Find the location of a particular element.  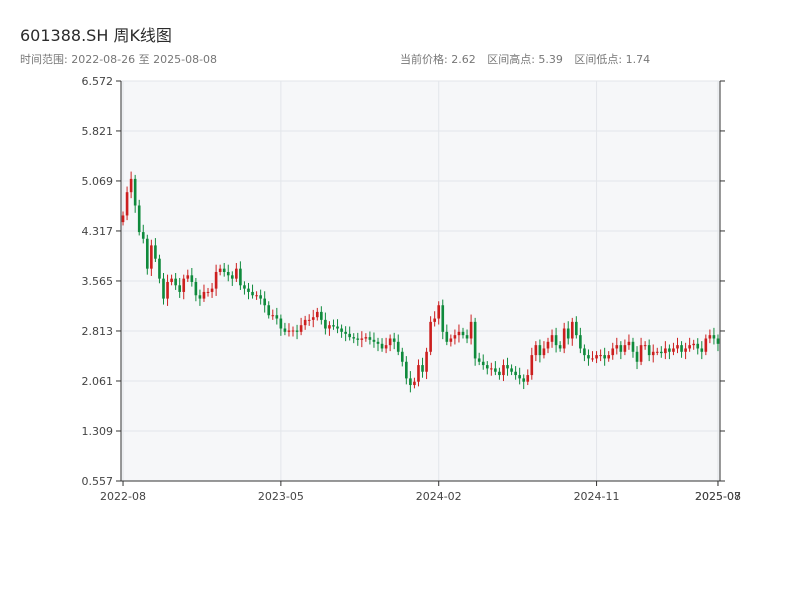

price-stats: 当前价格: 2.62 区间高点: 5.39 区间低点: 1.74 is located at coordinates (529, 59).